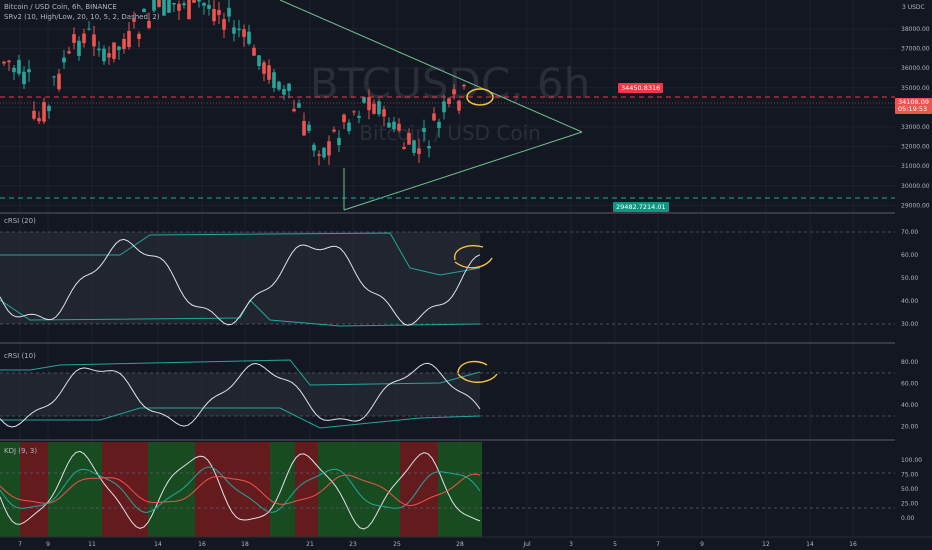 This screenshot has height=550, width=932. What do you see at coordinates (21, 451) in the screenshot?
I see `kdj-legend: KDJ (9, 3)` at bounding box center [21, 451].